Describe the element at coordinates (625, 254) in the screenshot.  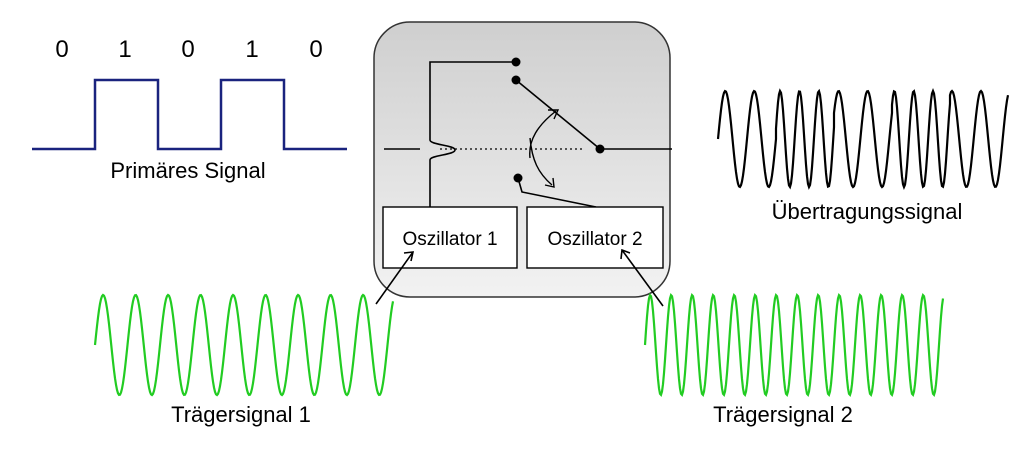
I see `carrier2-arrowhead` at that location.